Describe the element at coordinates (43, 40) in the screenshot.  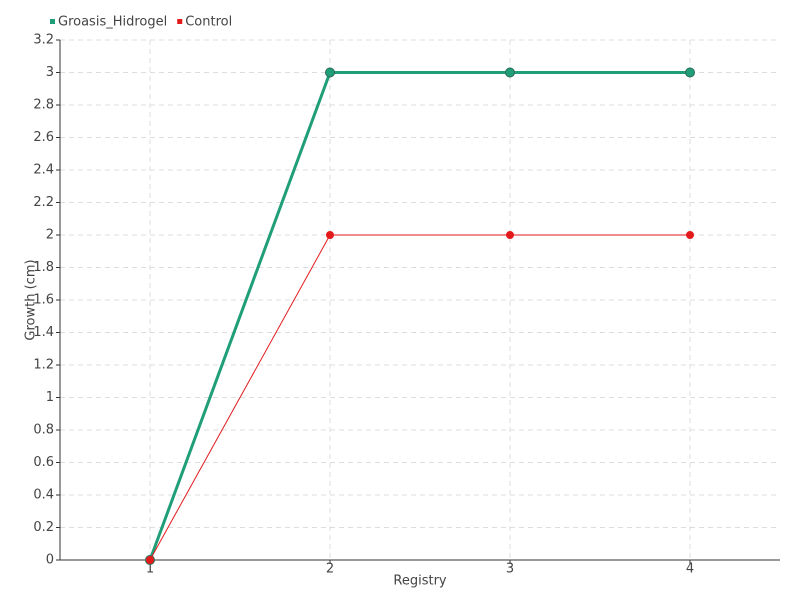
I see `y-tick-label: 3.2` at that location.